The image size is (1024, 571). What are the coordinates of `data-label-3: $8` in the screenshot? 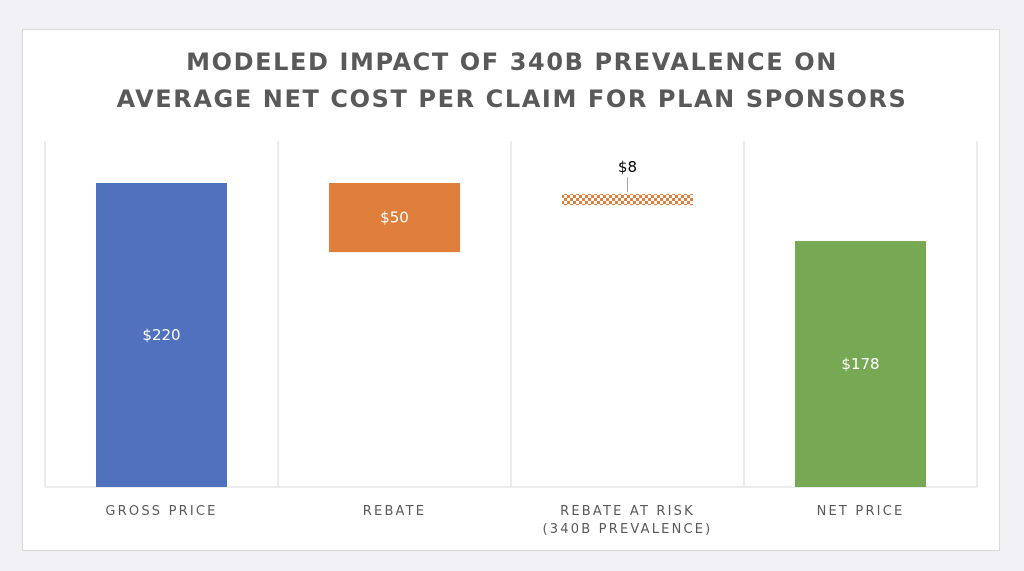 It's located at (627, 167).